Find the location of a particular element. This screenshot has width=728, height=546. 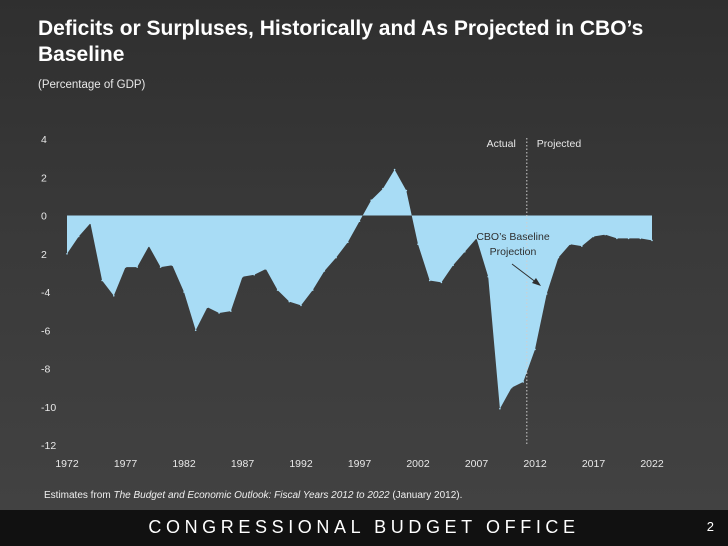

data-point-1977 is located at coordinates (125, 267).